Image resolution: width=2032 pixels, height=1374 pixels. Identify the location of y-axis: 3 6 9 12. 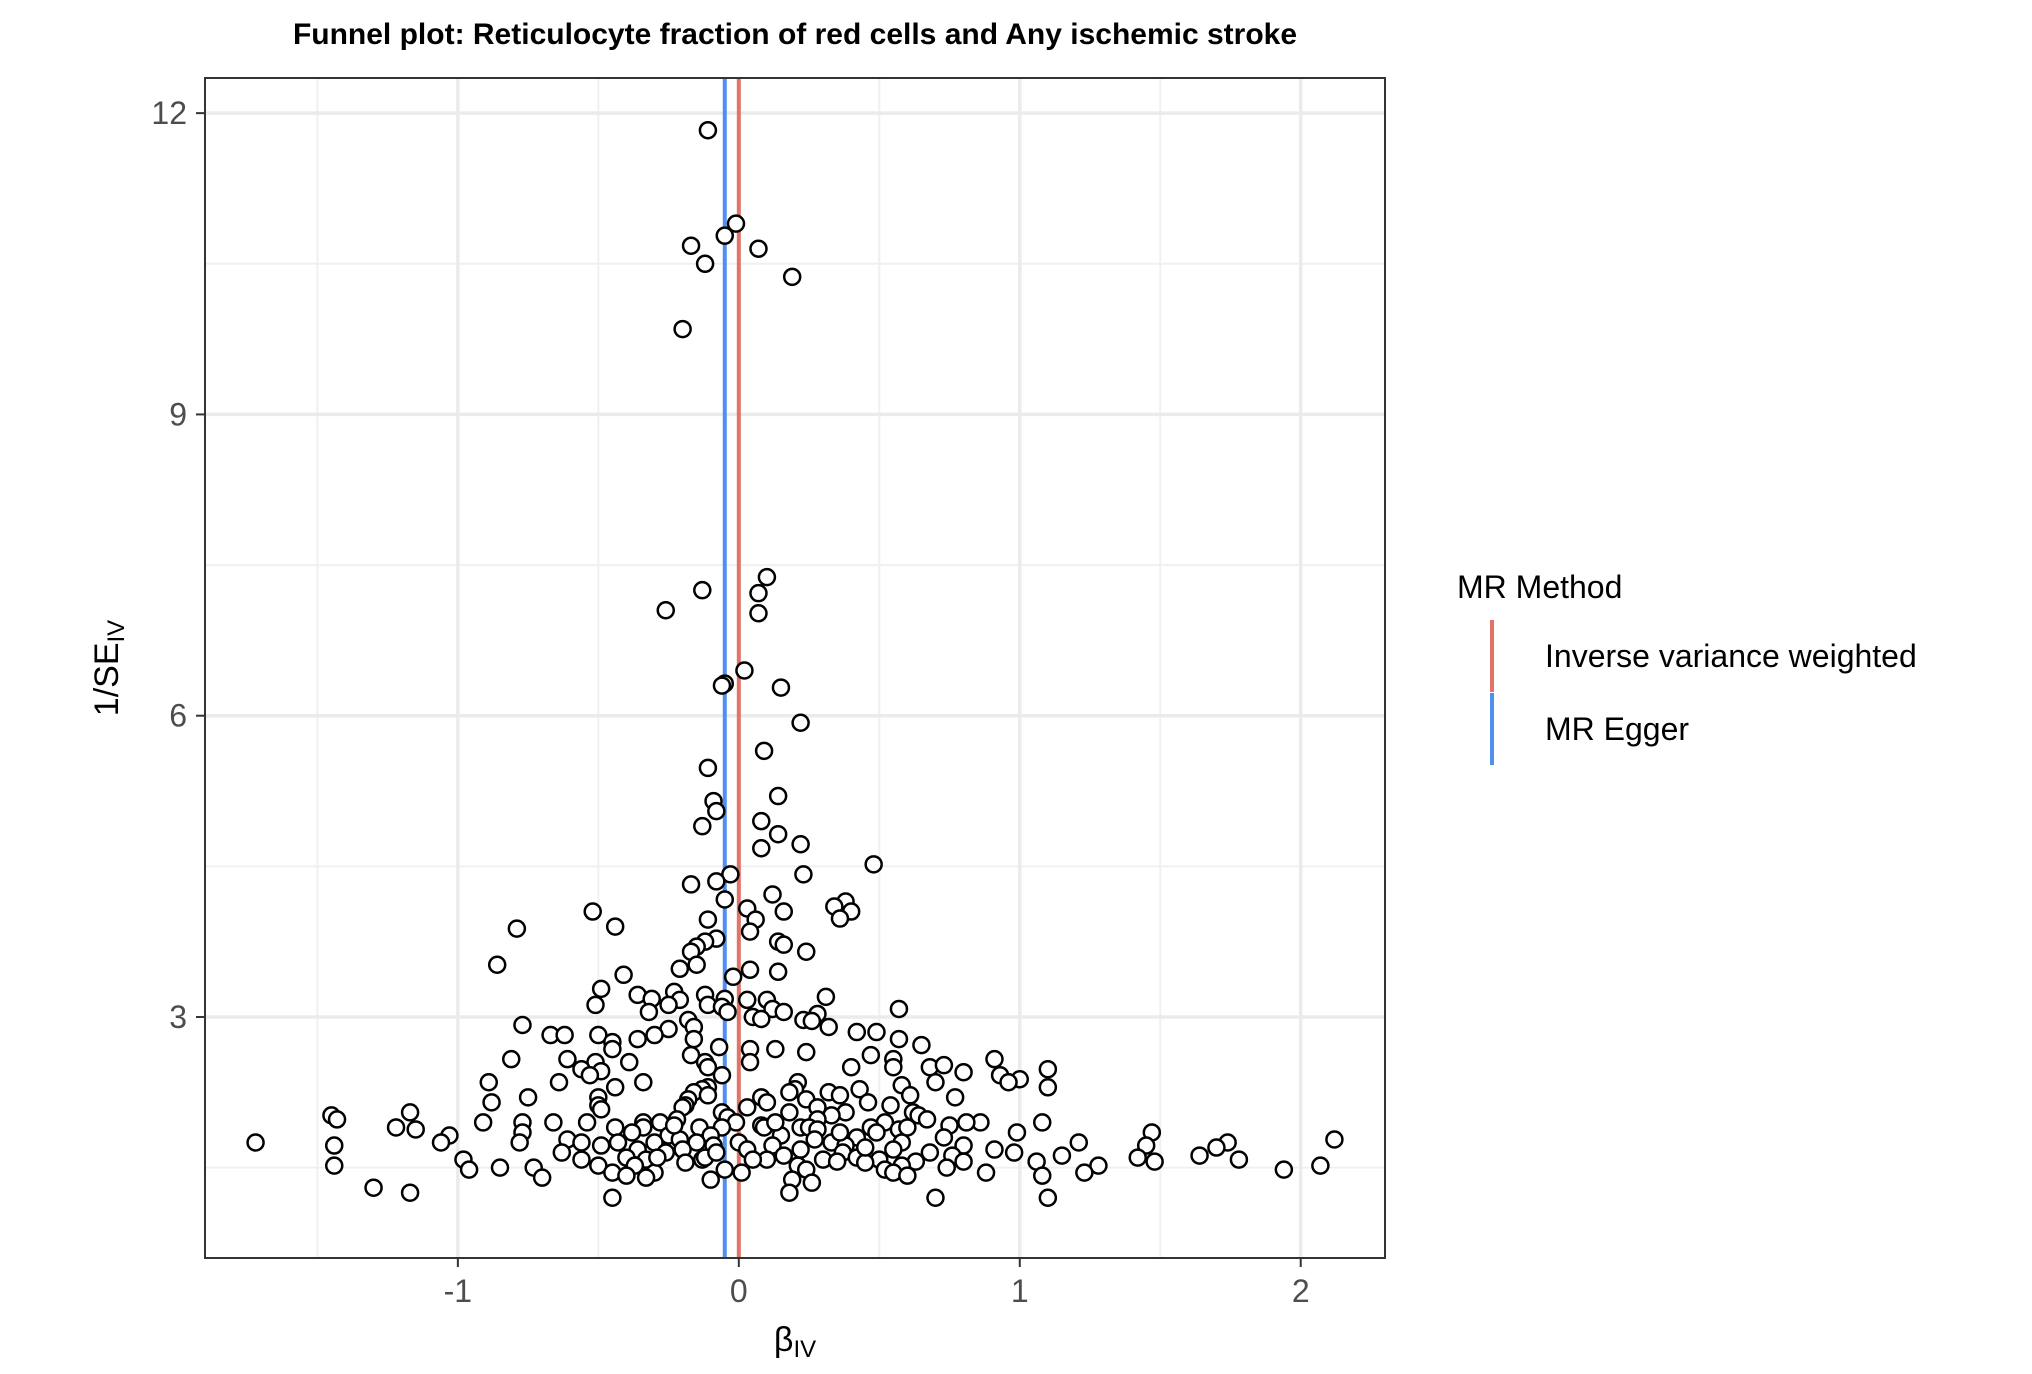
(178, 565).